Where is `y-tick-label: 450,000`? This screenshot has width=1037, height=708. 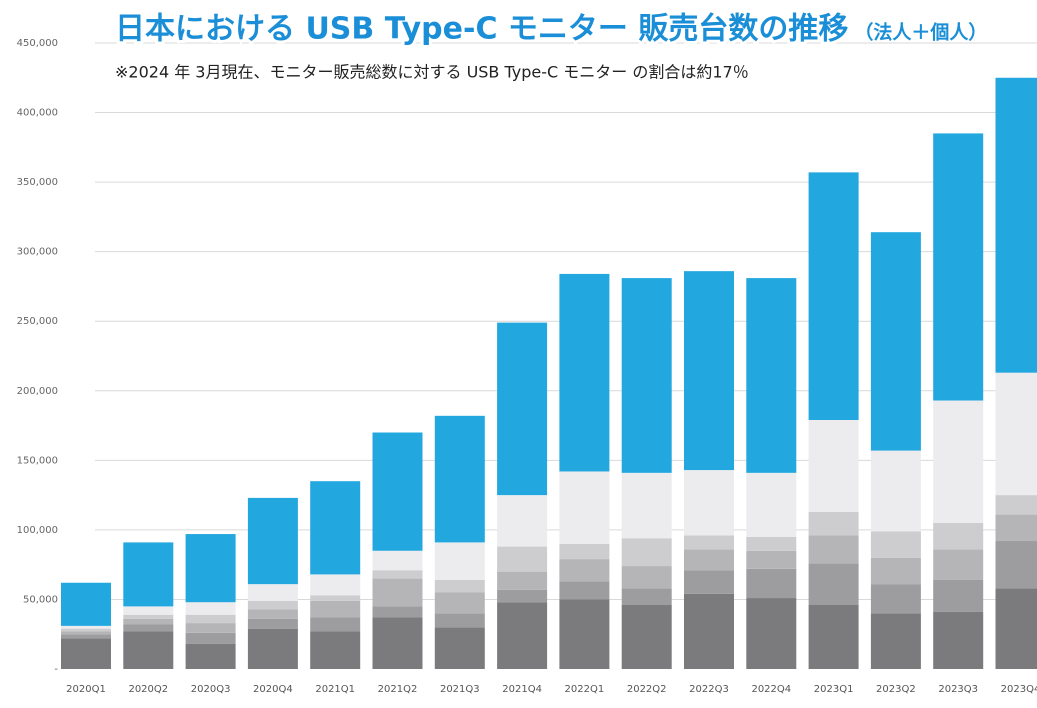 y-tick-label: 450,000 is located at coordinates (37, 43).